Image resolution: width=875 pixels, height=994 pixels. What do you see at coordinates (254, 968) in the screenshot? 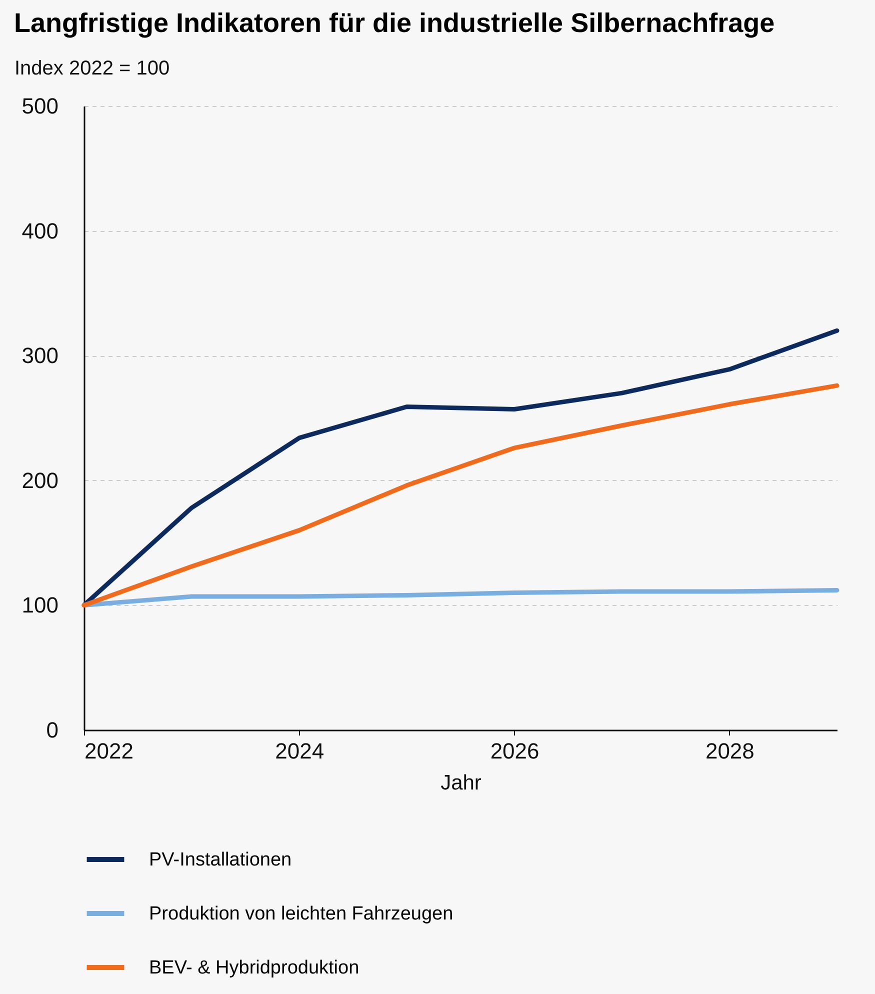
I see `legend-label: BEV- & Hybridproduktion` at bounding box center [254, 968].